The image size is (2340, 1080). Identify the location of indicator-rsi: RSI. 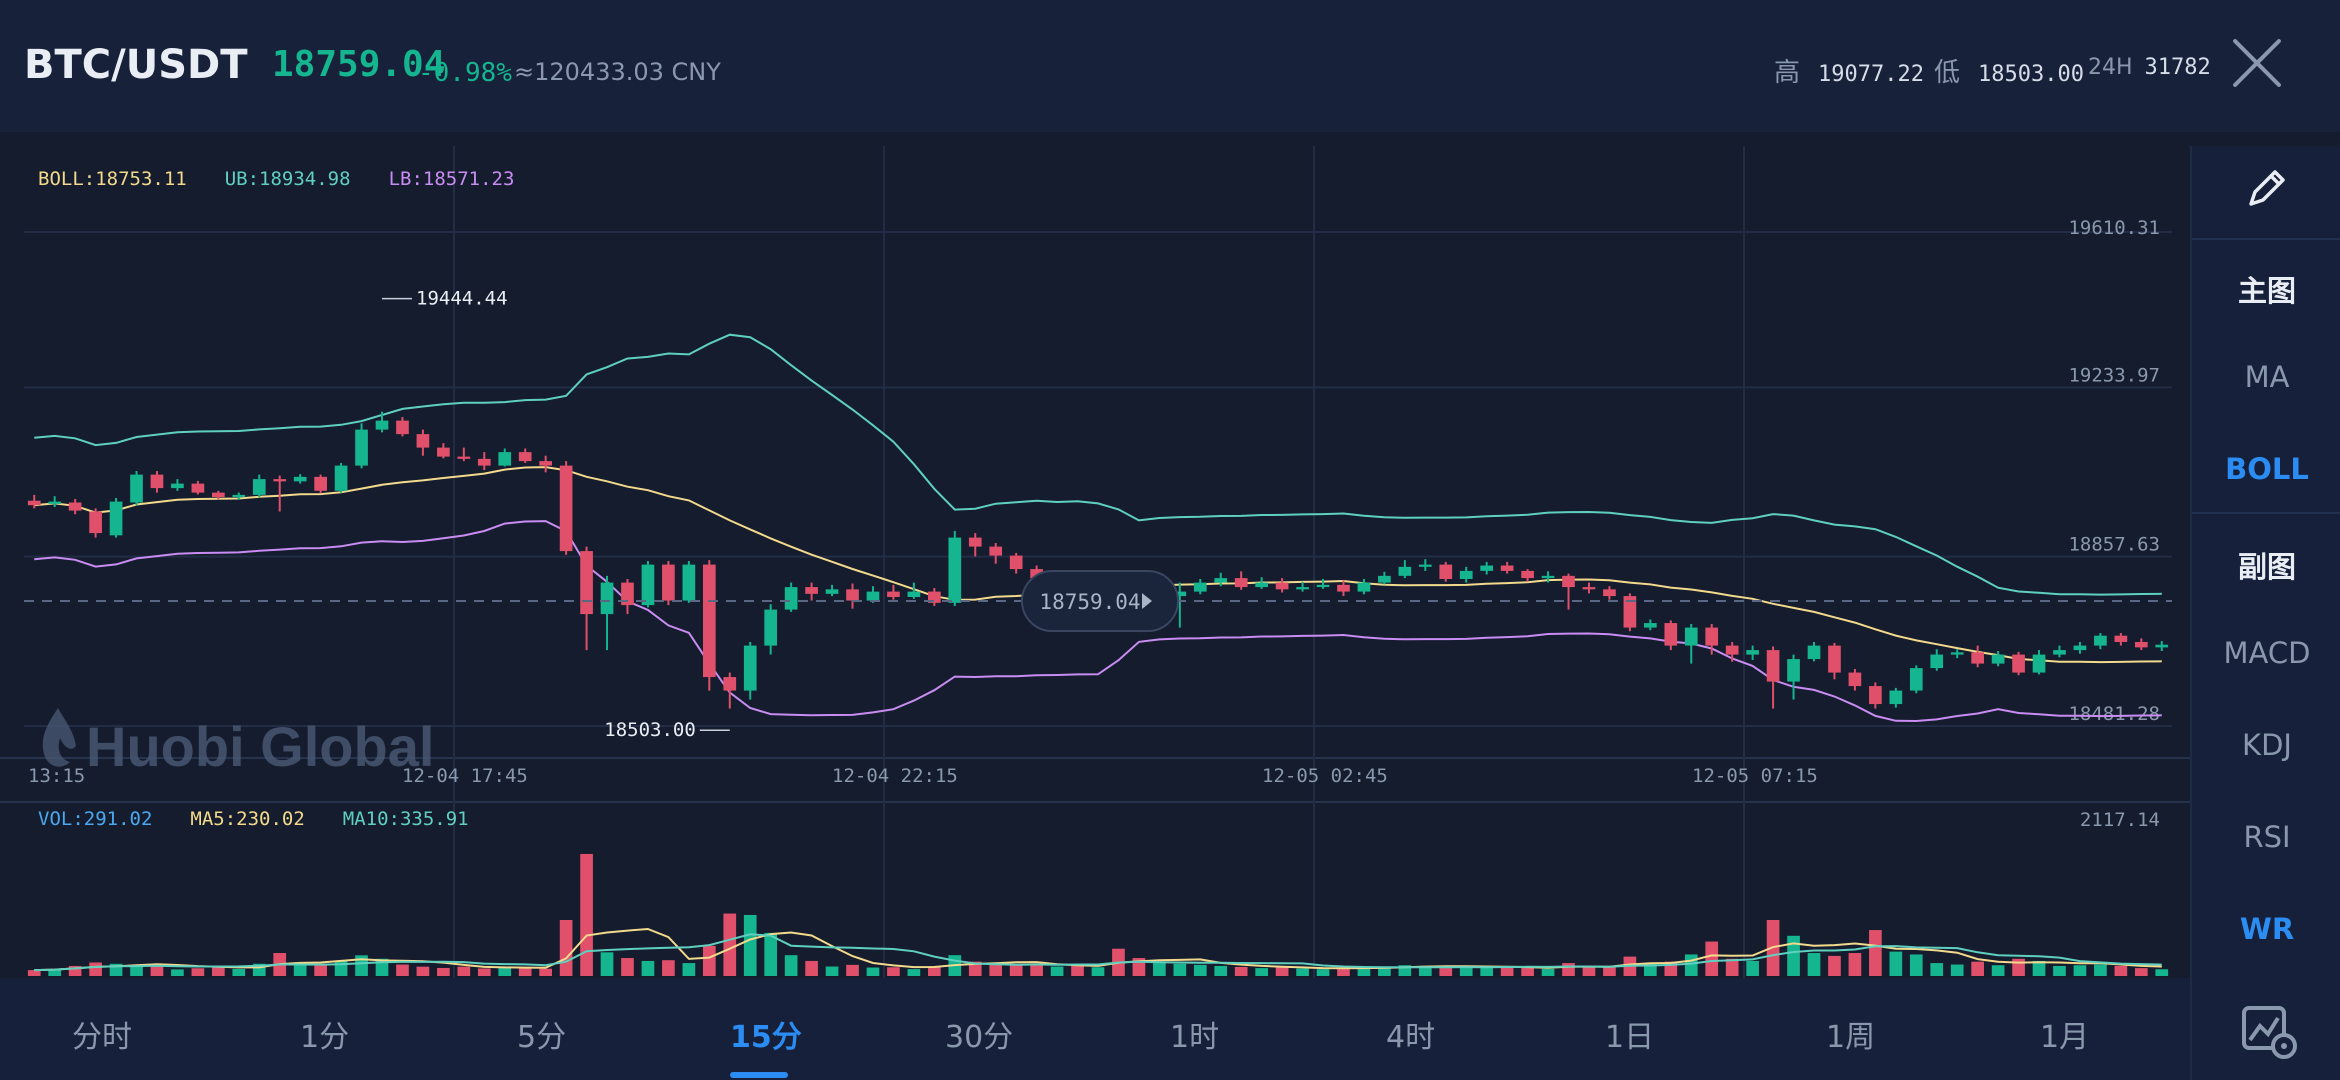
(2267, 837).